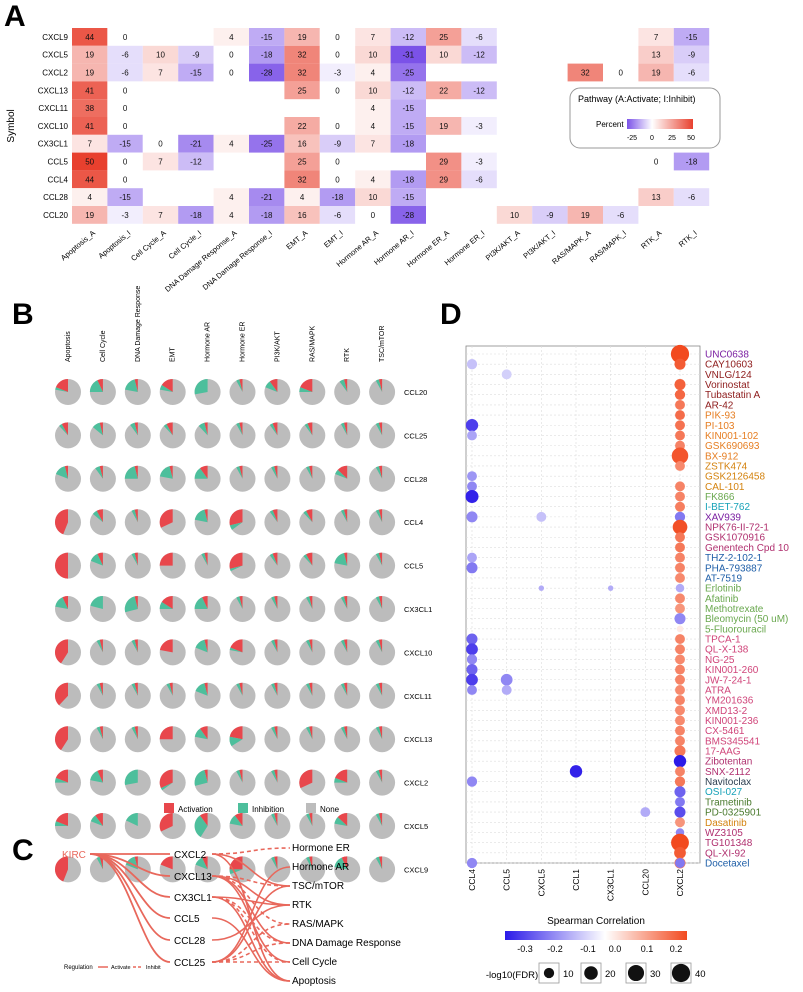 This screenshot has height=992, width=803. What do you see at coordinates (413, 566) in the screenshot?
I see `pie-row-label: CCL5` at bounding box center [413, 566].